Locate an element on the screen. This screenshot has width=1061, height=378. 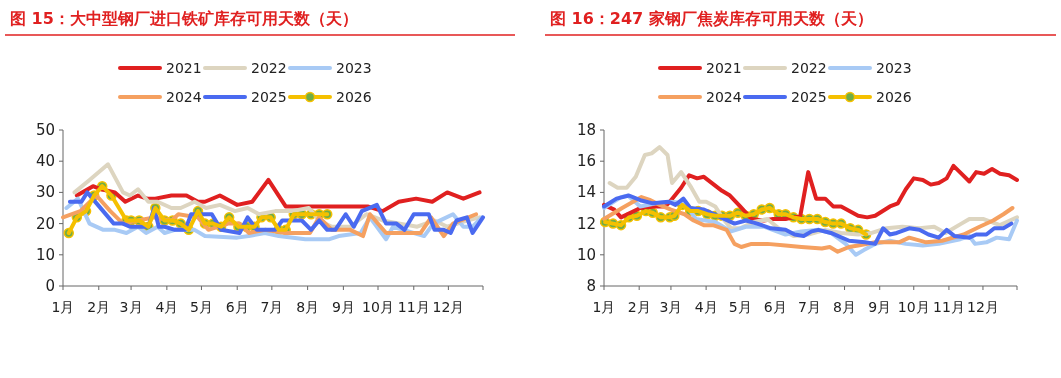
y-tick-label: 30 is located at coordinates (45, 192).